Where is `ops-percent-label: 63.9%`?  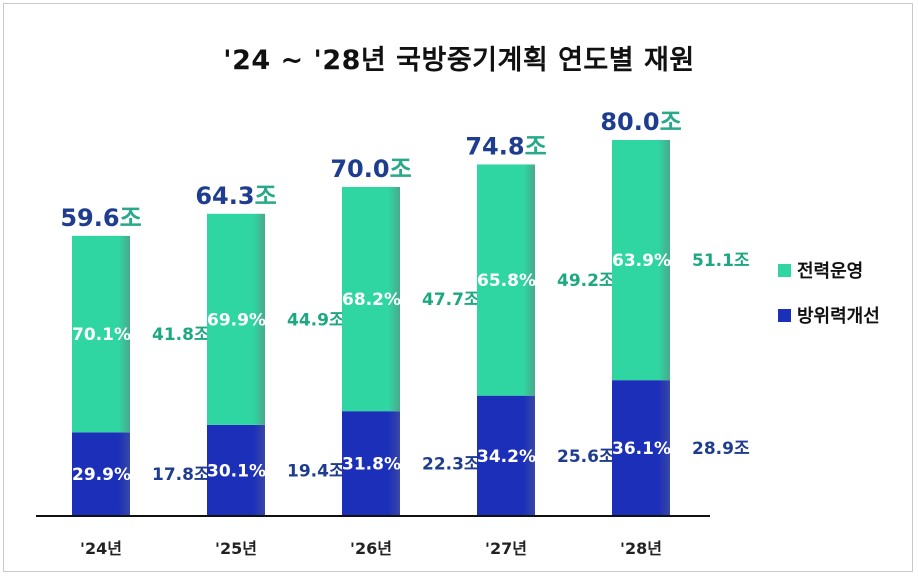
ops-percent-label: 63.9% is located at coordinates (641, 261).